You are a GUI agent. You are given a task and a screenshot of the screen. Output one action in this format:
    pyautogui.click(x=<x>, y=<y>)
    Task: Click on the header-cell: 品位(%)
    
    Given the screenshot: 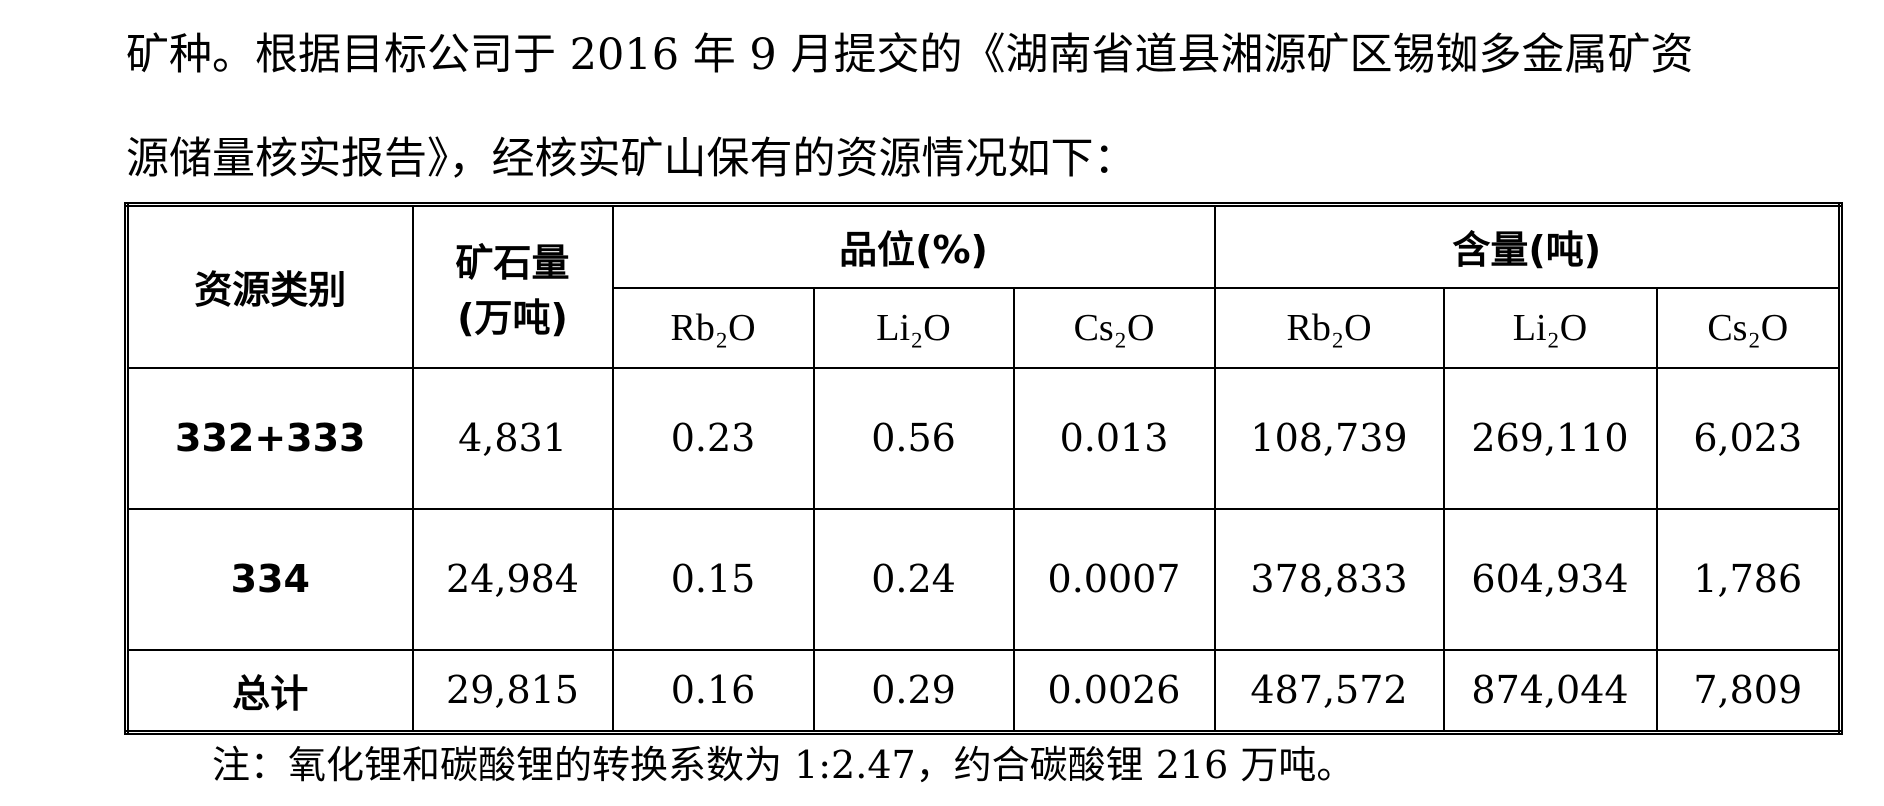 What is the action you would take?
    pyautogui.click(x=913, y=246)
    